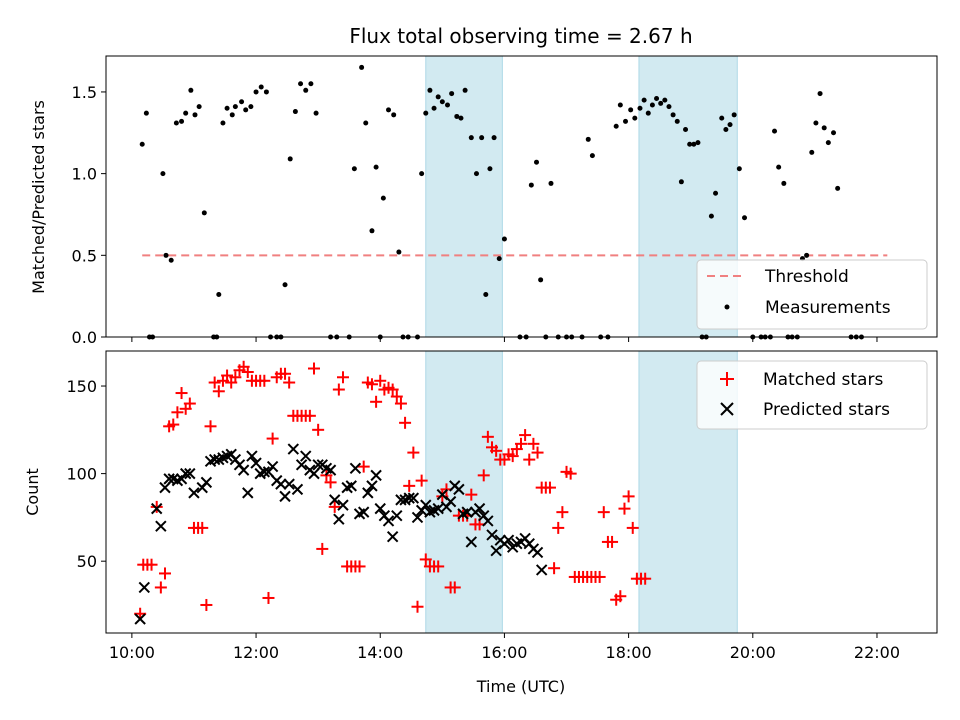 This screenshot has width=960, height=720. What do you see at coordinates (812, 395) in the screenshot?
I see `bottom-legend: Matched stars Predicted stars` at bounding box center [812, 395].